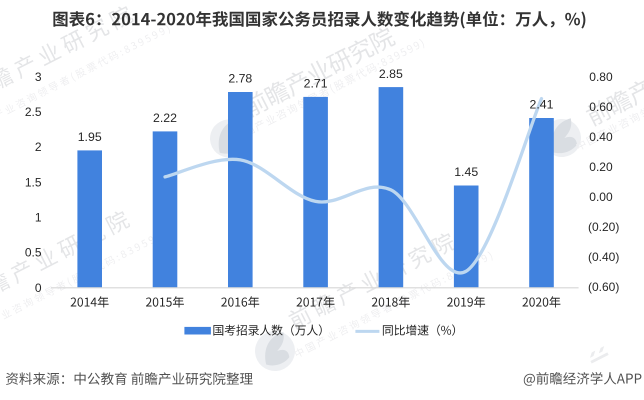 Image resolution: width=644 pixels, height=400 pixels. What do you see at coordinates (542, 105) in the screenshot?
I see `svg-text: 2.41` at bounding box center [542, 105].